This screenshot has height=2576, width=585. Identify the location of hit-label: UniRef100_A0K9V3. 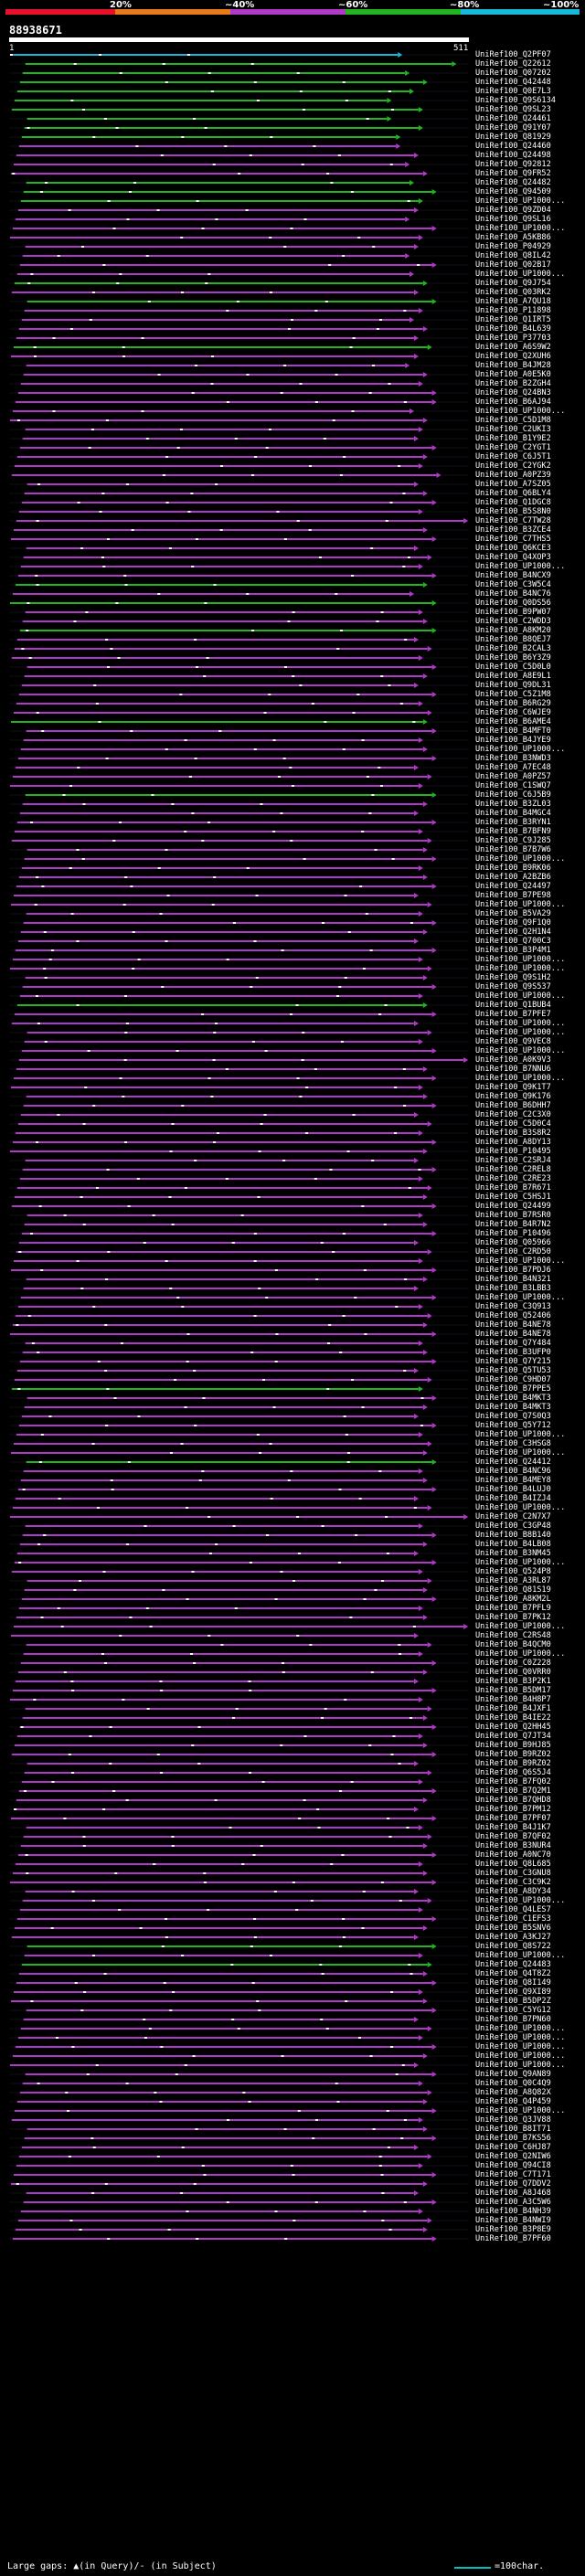
(513, 1060).